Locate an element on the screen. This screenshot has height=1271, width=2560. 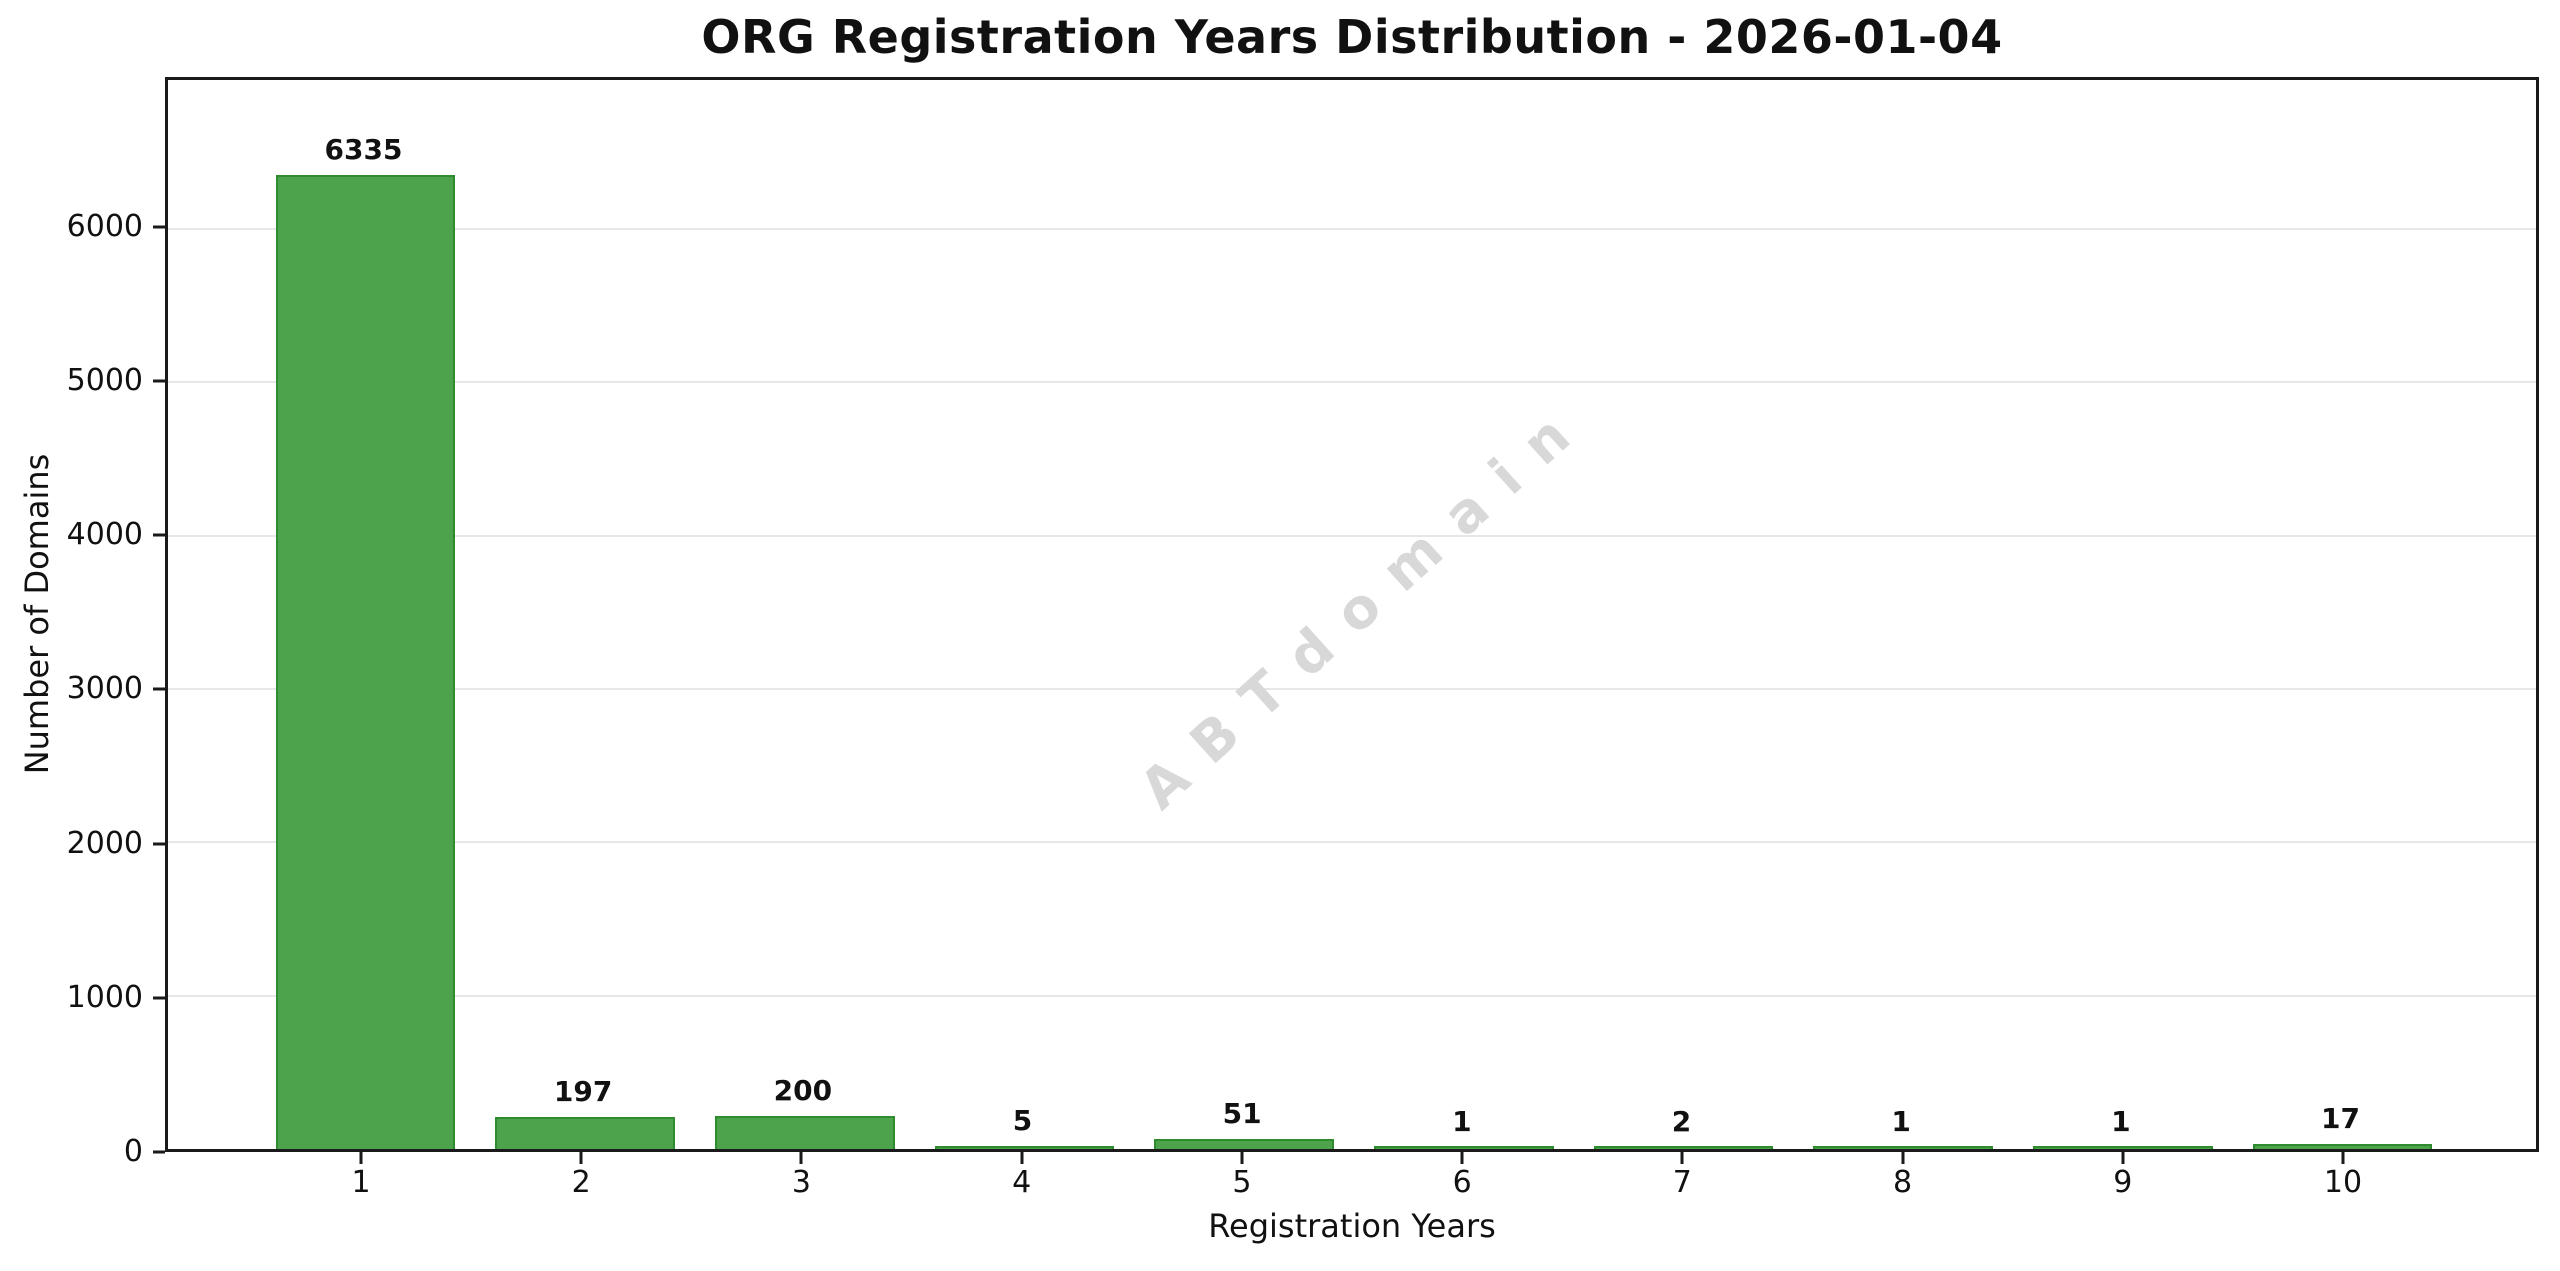
x-tick-label: 3 is located at coordinates (801, 1182).